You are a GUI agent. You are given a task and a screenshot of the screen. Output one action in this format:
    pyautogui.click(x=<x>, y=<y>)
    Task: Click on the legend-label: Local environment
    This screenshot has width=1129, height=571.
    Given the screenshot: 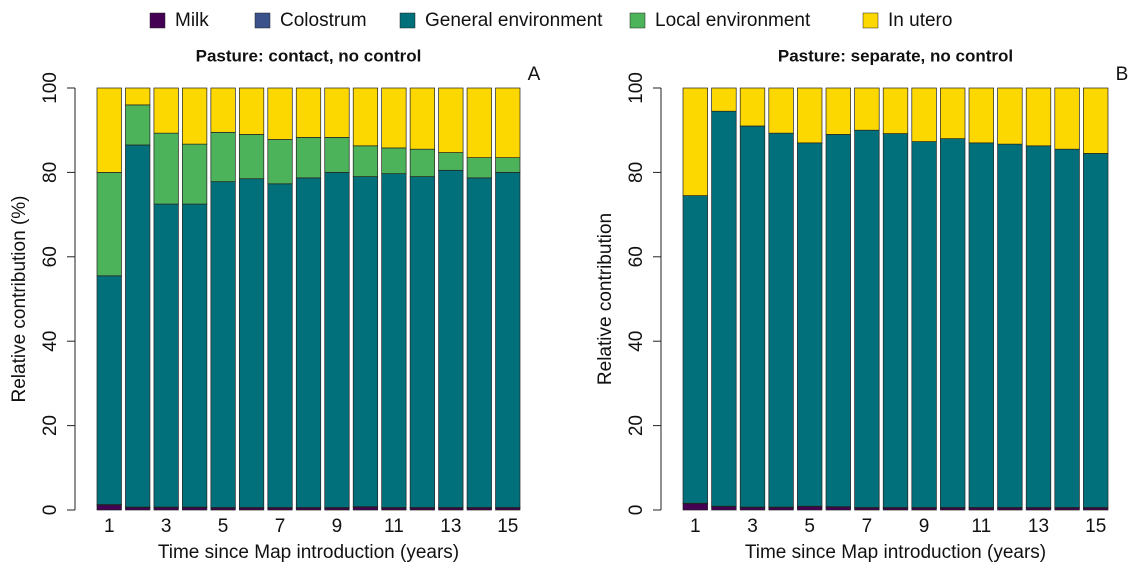 What is the action you would take?
    pyautogui.click(x=733, y=20)
    